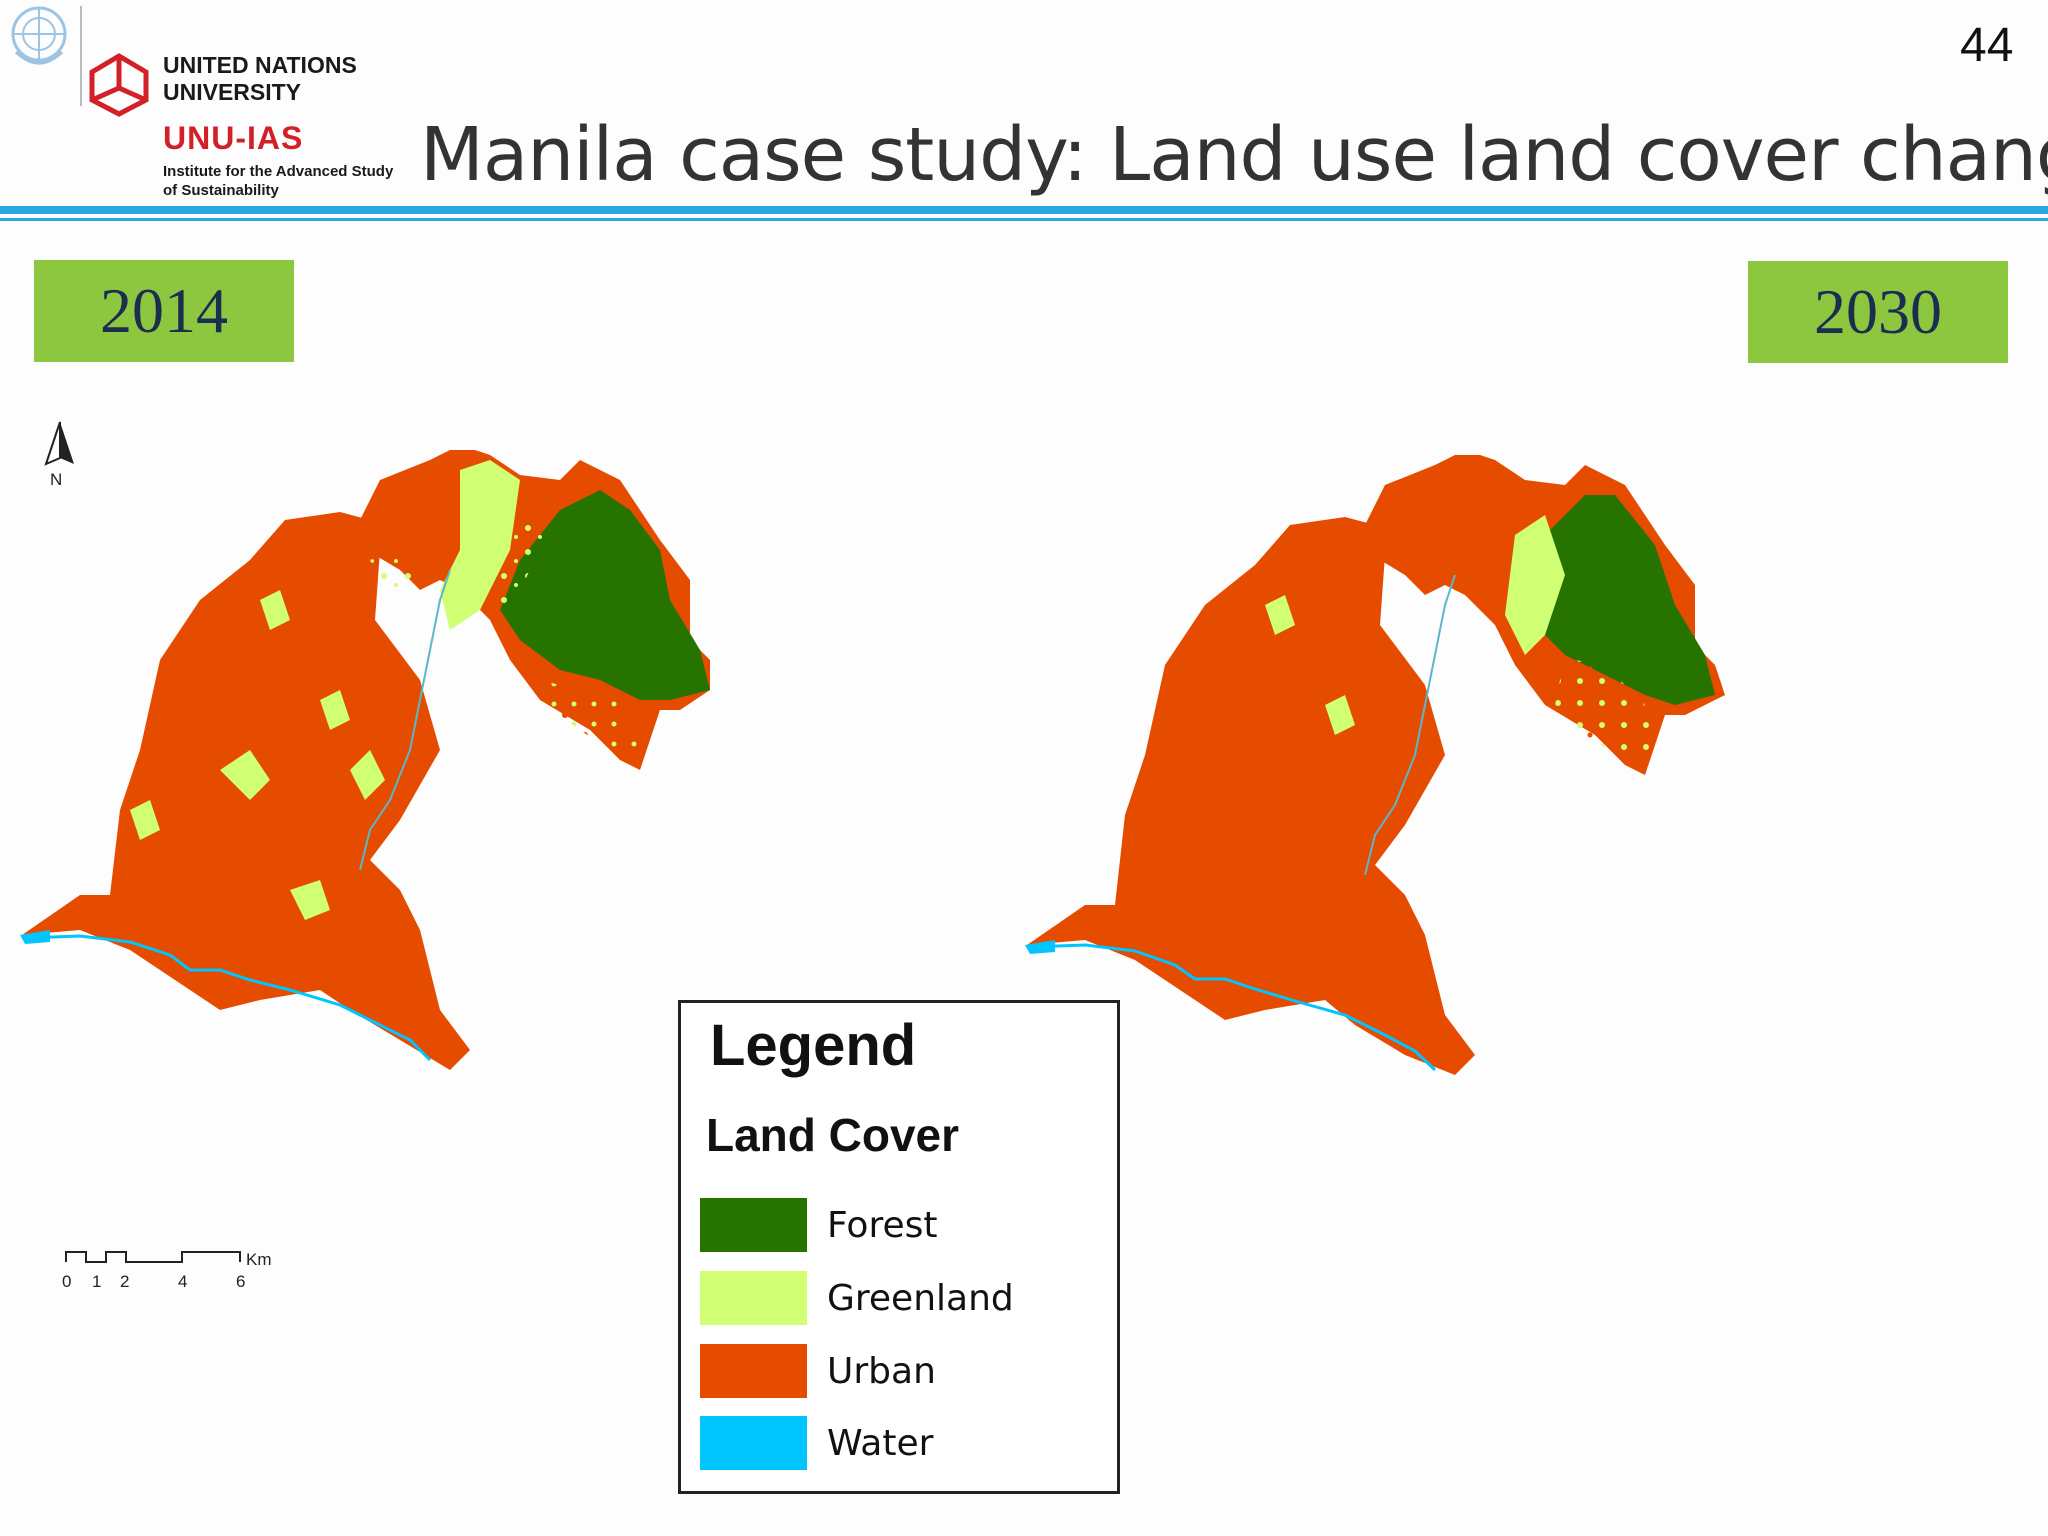  What do you see at coordinates (1987, 45) in the screenshot?
I see `page-number: 44` at bounding box center [1987, 45].